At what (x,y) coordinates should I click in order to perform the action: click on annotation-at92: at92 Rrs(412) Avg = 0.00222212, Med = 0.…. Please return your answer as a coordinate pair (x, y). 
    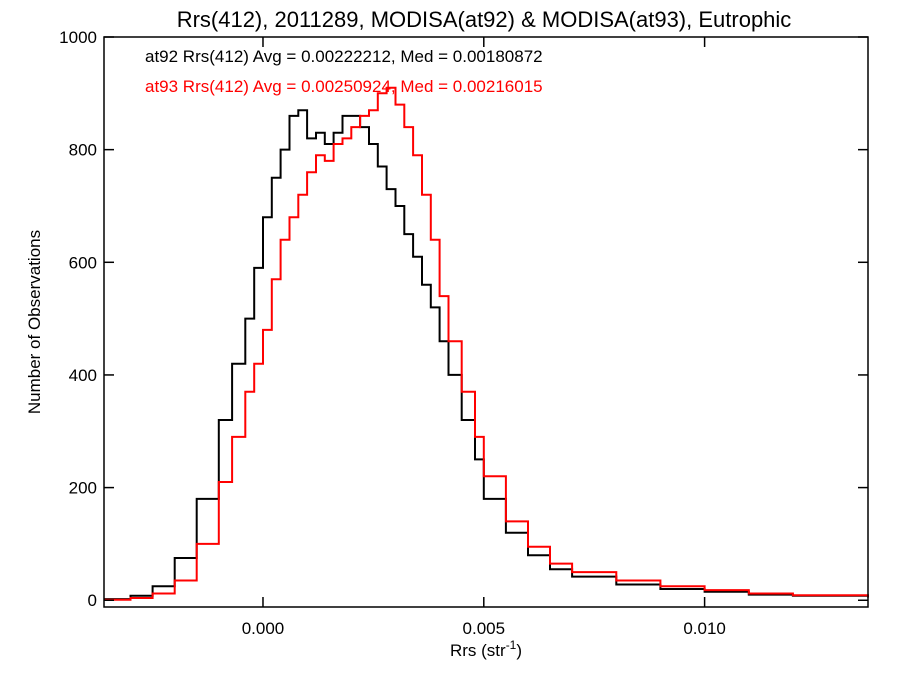
    Looking at the image, I should click on (344, 56).